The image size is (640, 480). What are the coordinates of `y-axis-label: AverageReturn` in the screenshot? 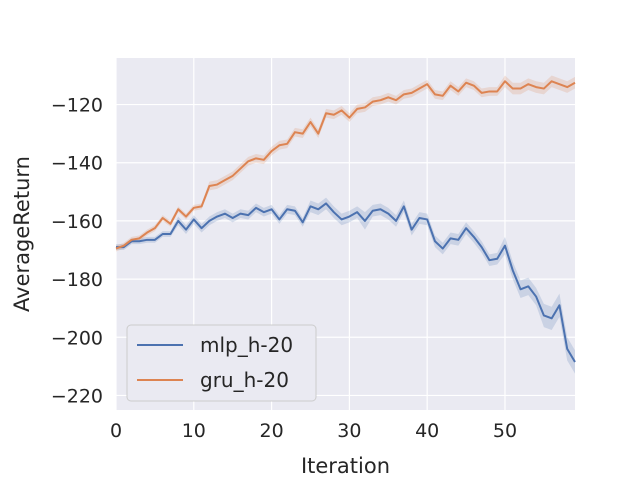 It's located at (22, 234).